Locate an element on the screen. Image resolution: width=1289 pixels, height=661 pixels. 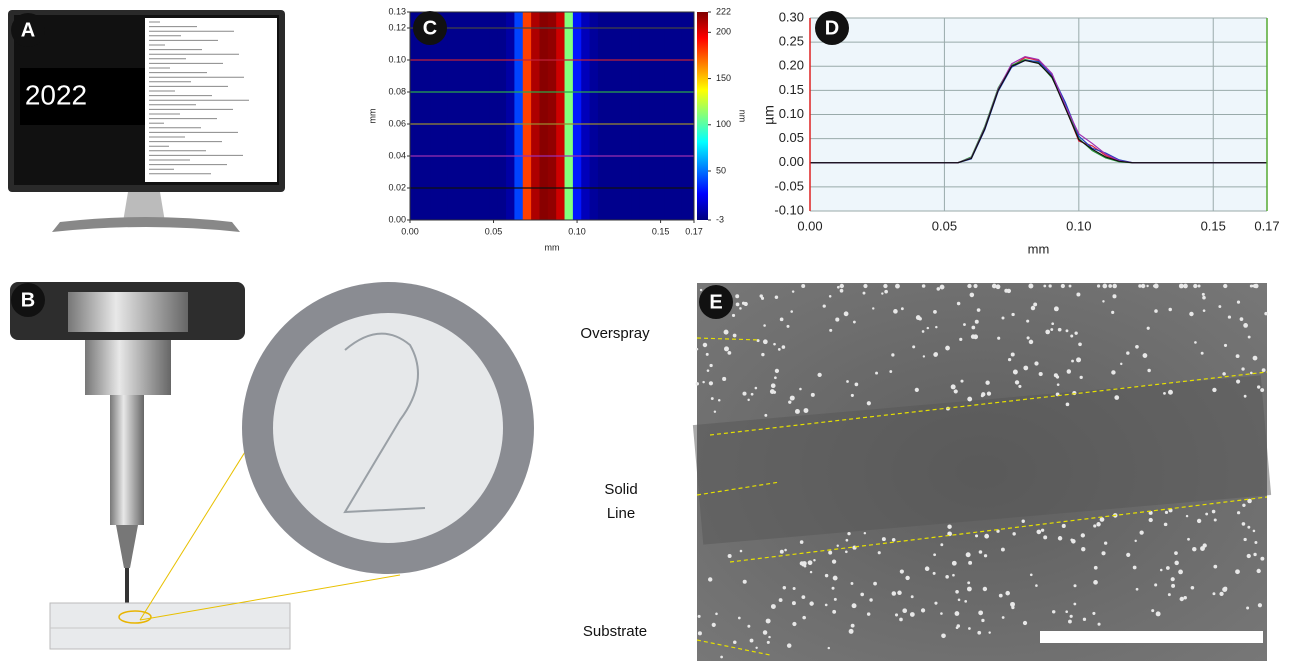
profile-curve is located at coordinates (1038, 111).